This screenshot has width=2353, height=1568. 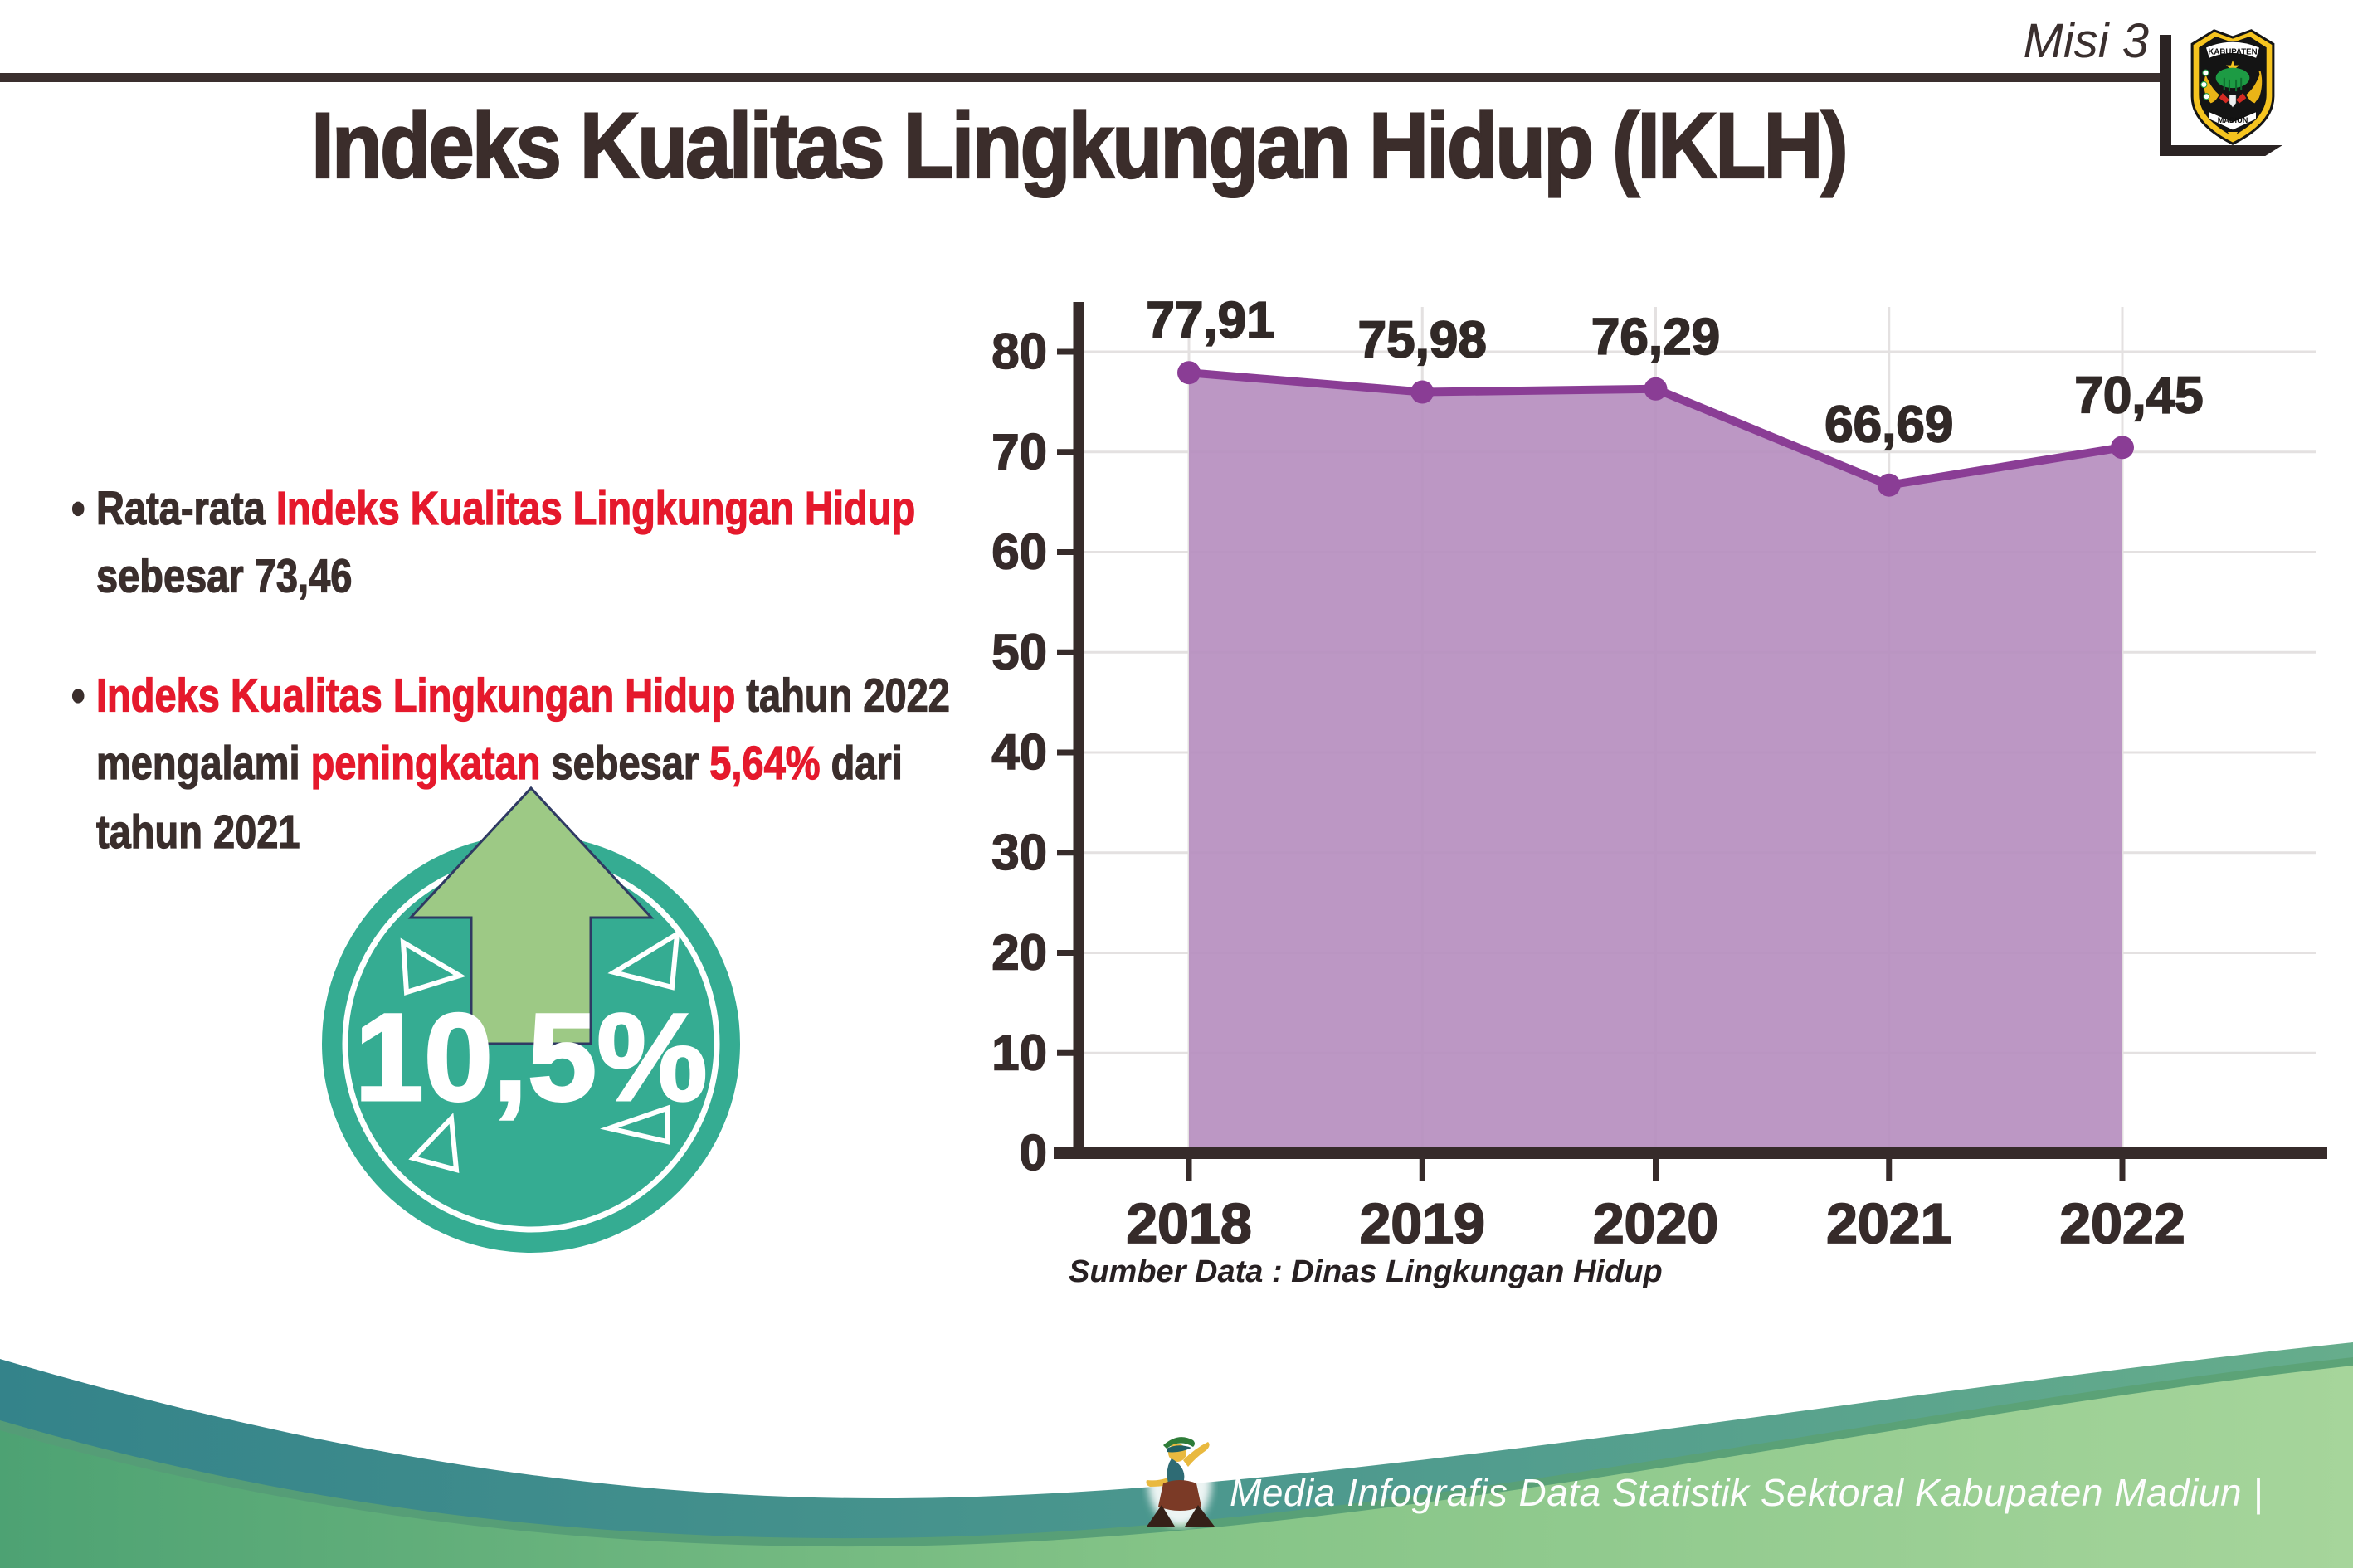 What do you see at coordinates (1655, 1223) in the screenshot?
I see `x-tick-label: 2020` at bounding box center [1655, 1223].